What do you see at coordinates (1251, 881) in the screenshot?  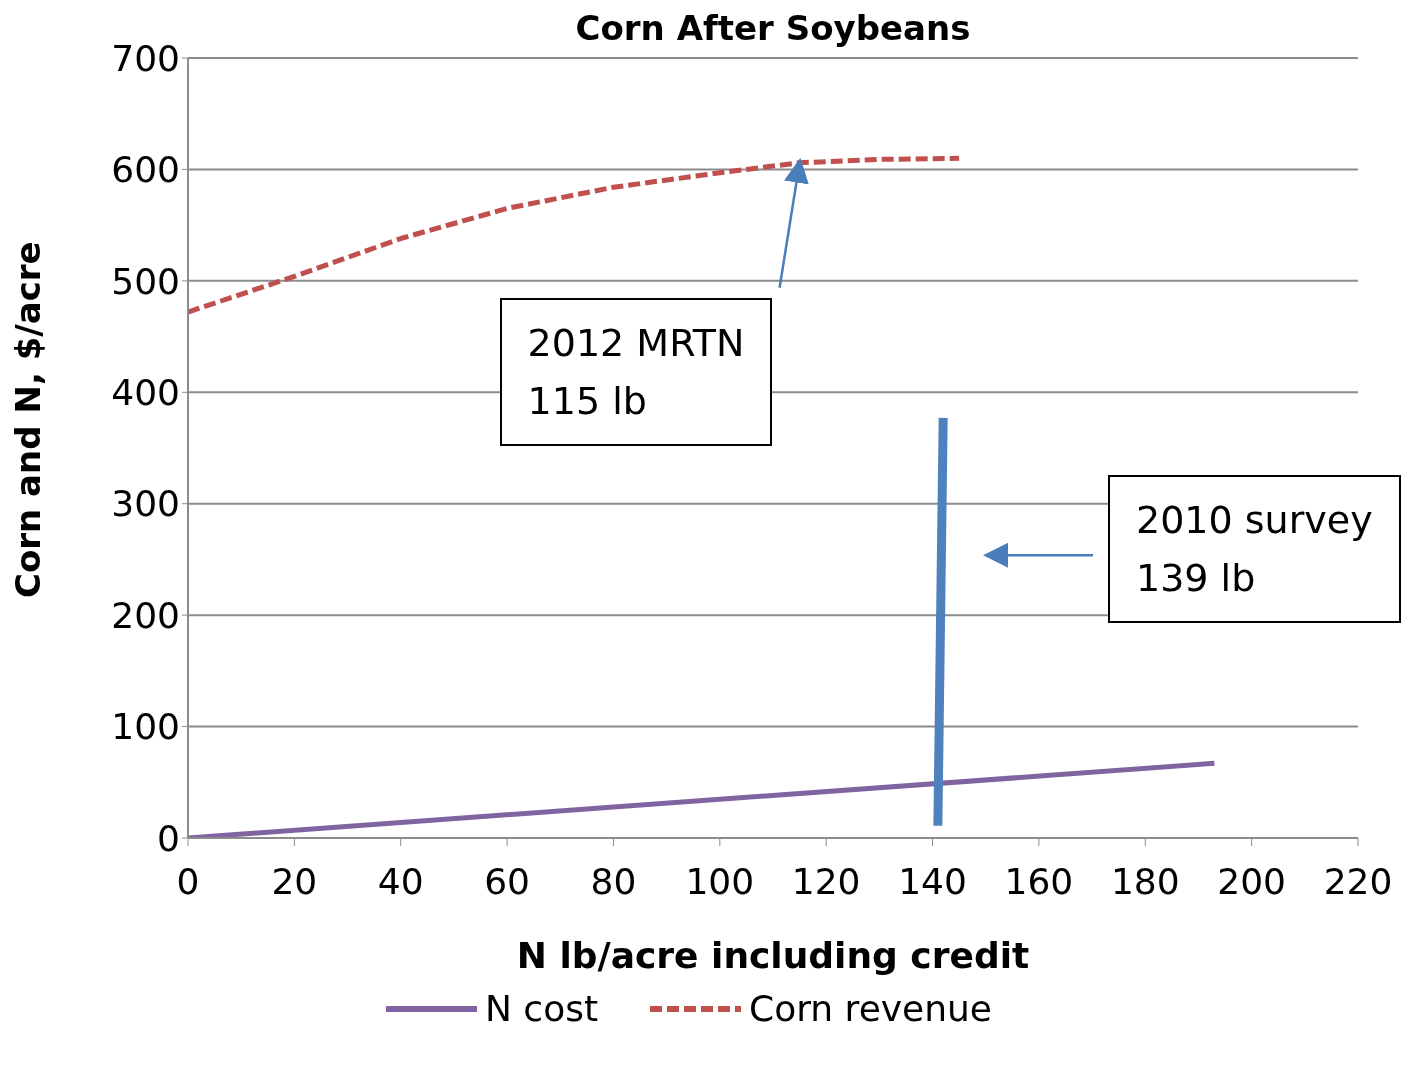 I see `x-tick-label: 200` at bounding box center [1251, 881].